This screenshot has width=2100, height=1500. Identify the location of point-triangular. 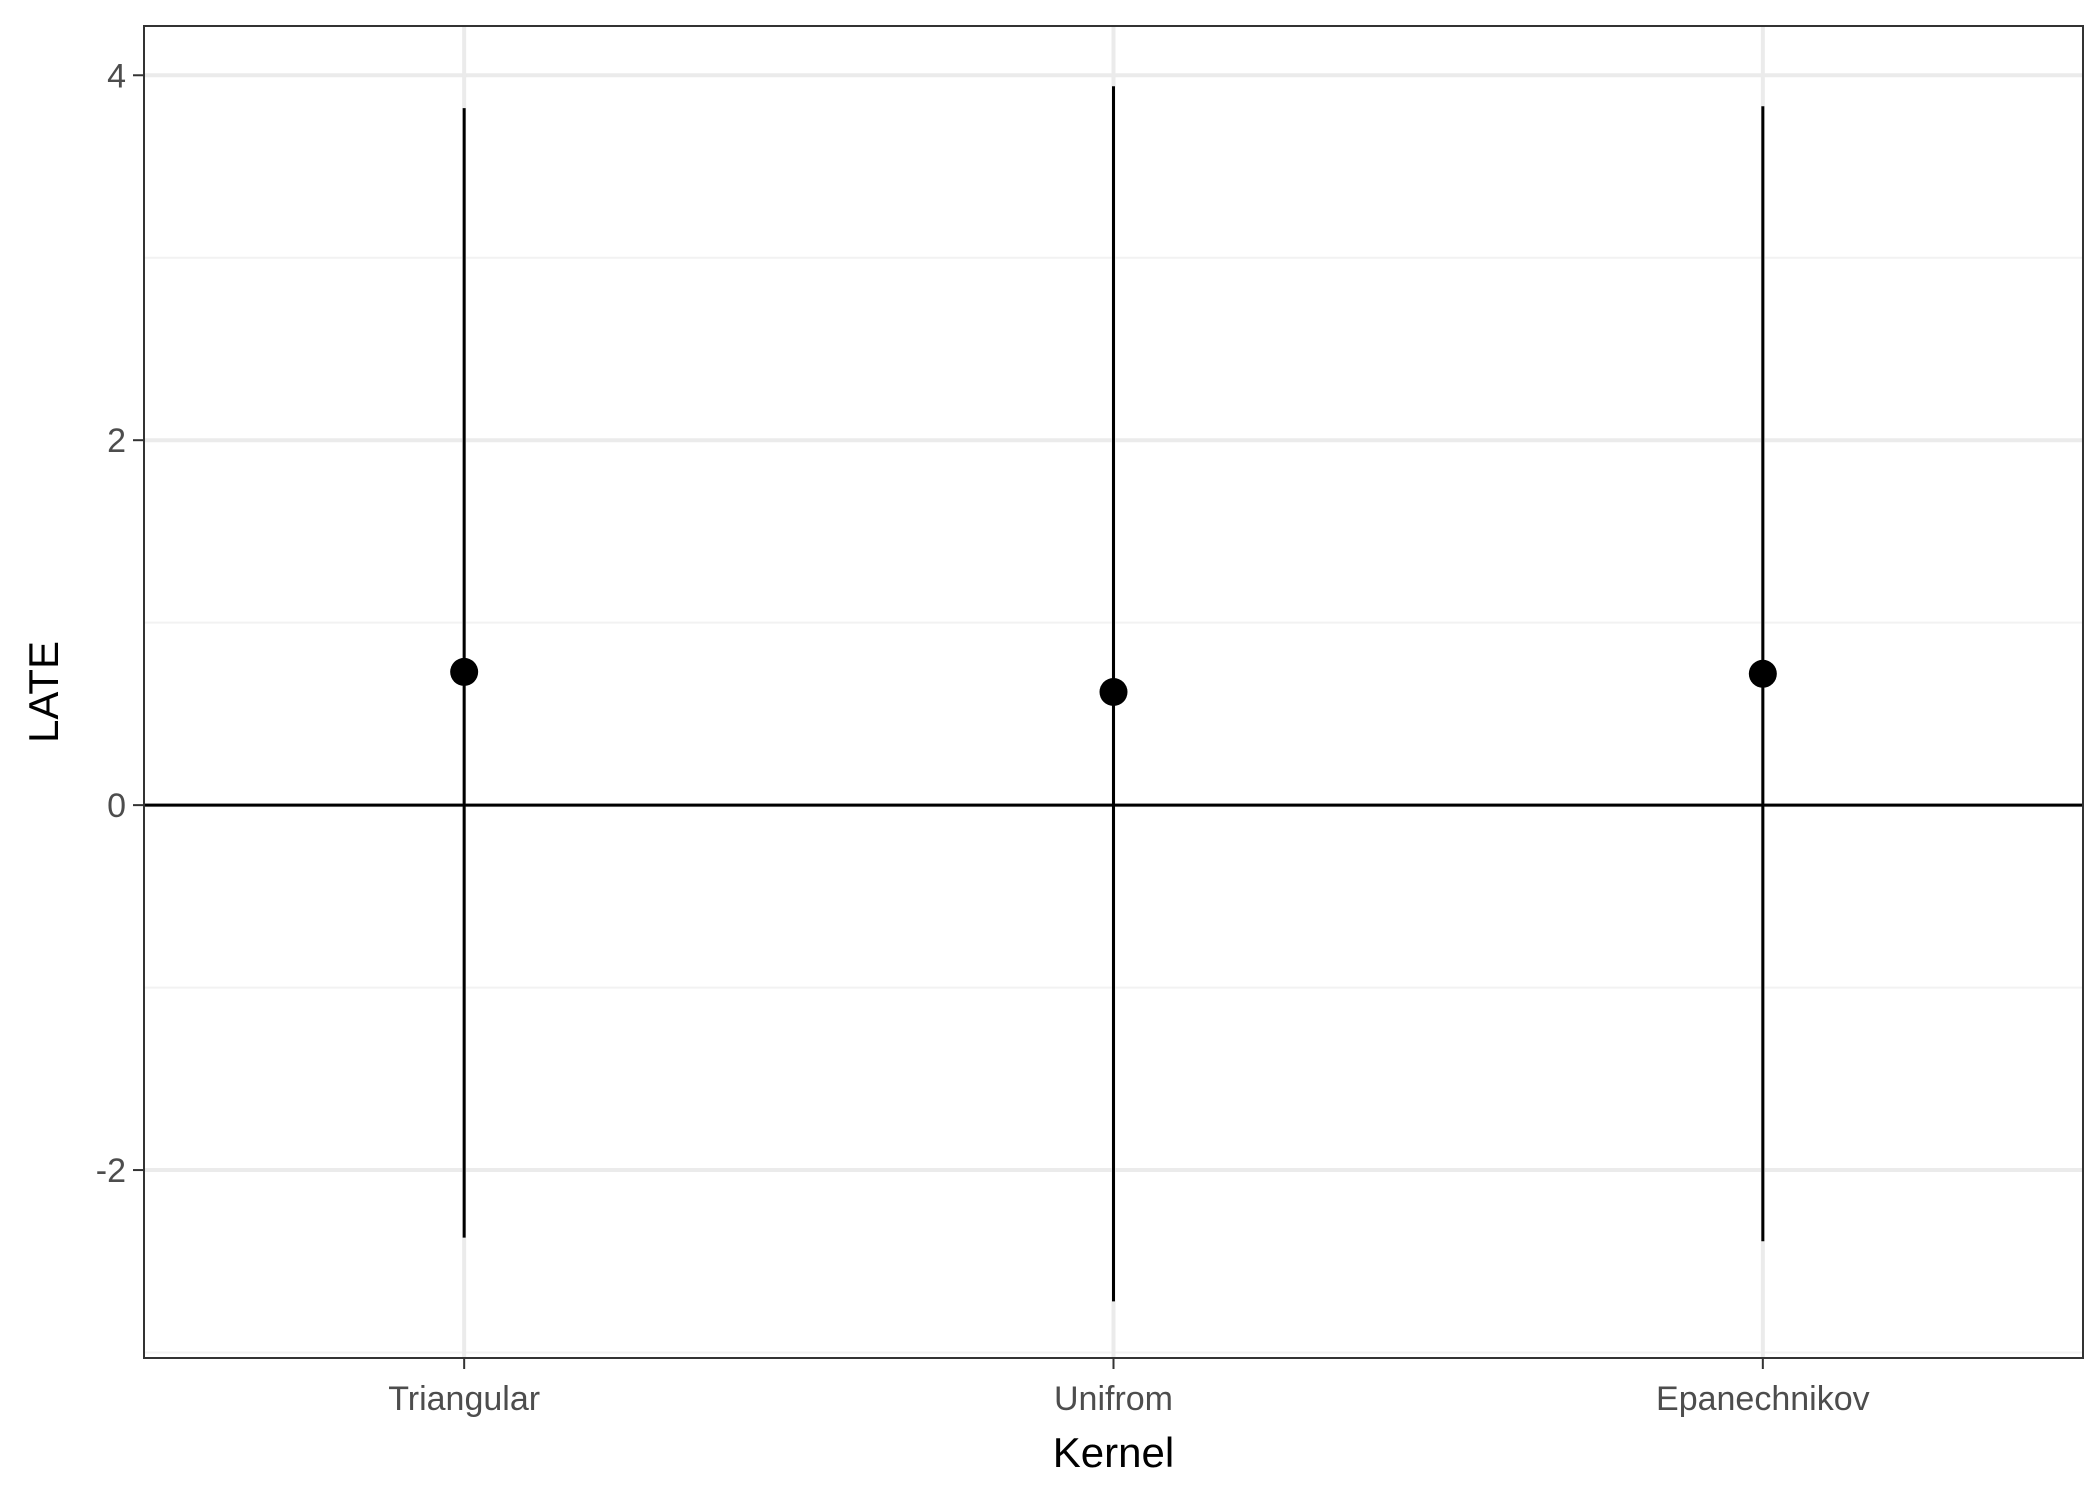
(464, 671).